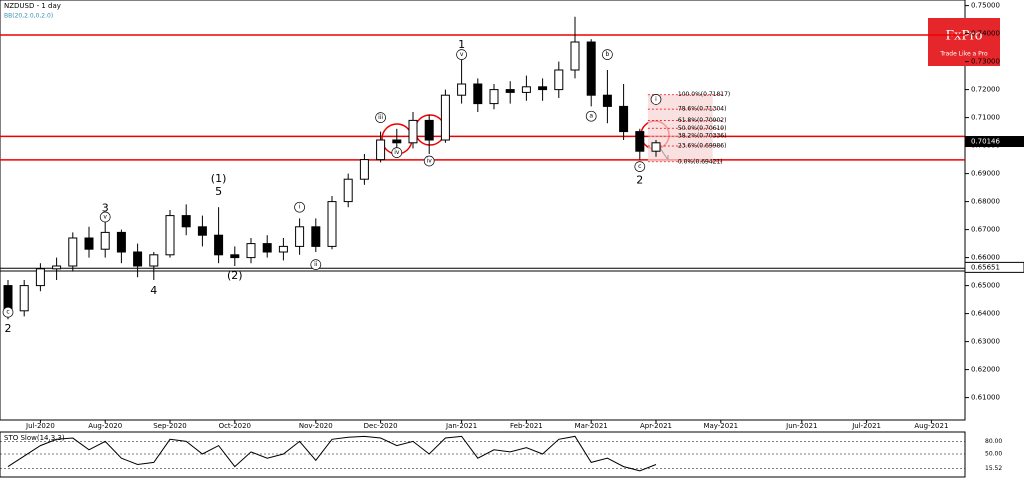 The width and height of the screenshot is (1024, 479). I want to click on wave-label: ii, so click(316, 264).